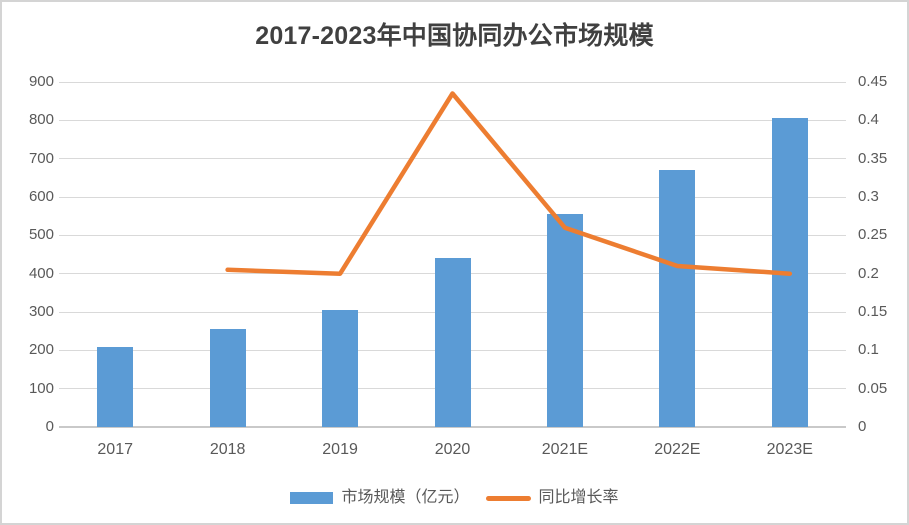 This screenshot has height=525, width=909. What do you see at coordinates (340, 368) in the screenshot?
I see `bar-2019` at bounding box center [340, 368].